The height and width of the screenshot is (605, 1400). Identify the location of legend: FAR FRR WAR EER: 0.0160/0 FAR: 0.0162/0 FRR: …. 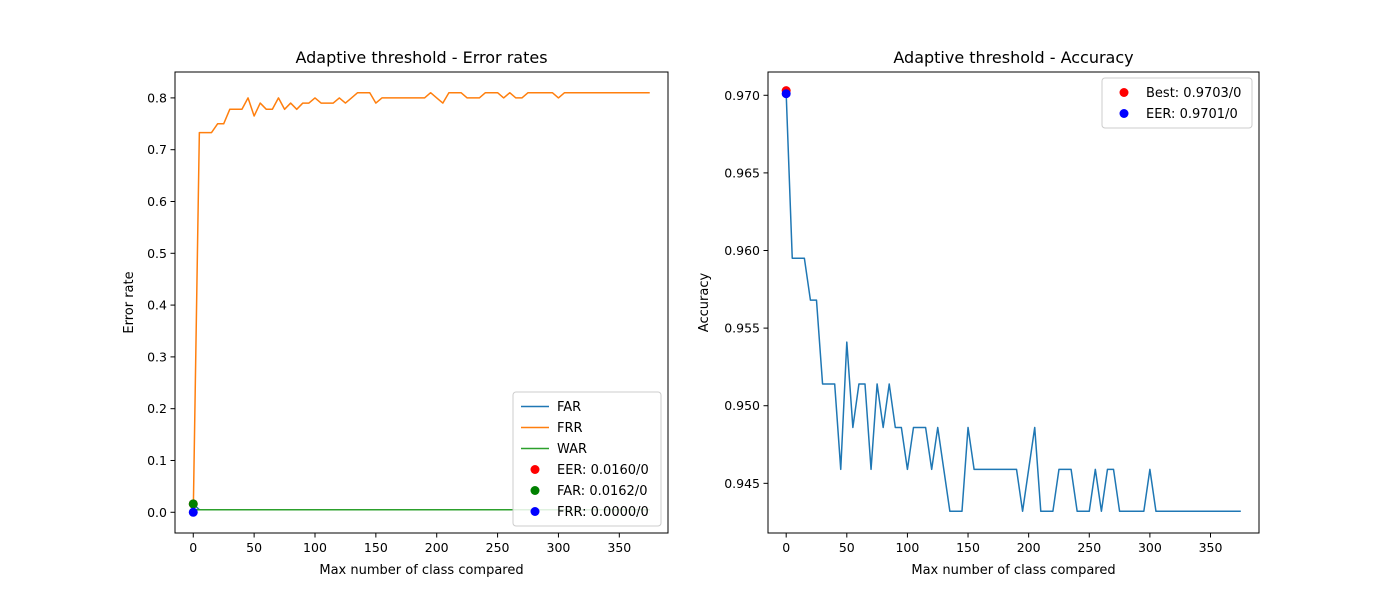
(587, 459).